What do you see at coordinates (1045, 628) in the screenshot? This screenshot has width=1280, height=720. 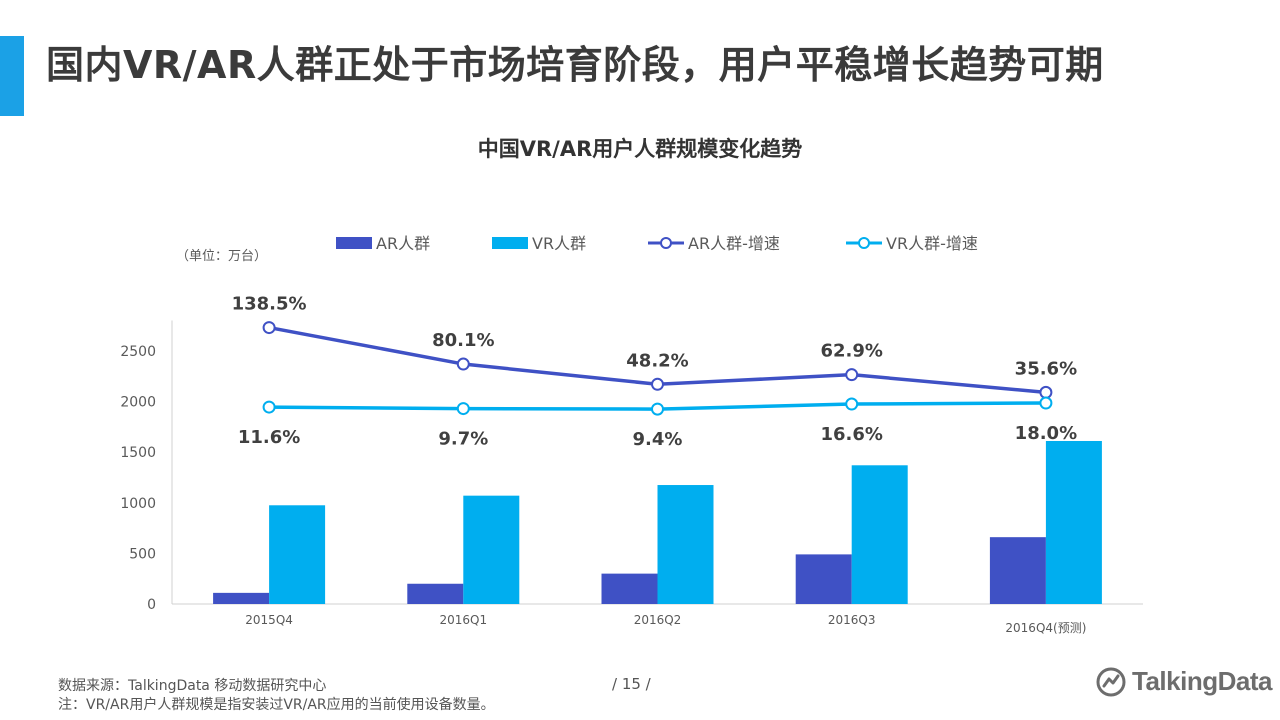 I see `x-tick-label: 2016Q4(预测)` at bounding box center [1045, 628].